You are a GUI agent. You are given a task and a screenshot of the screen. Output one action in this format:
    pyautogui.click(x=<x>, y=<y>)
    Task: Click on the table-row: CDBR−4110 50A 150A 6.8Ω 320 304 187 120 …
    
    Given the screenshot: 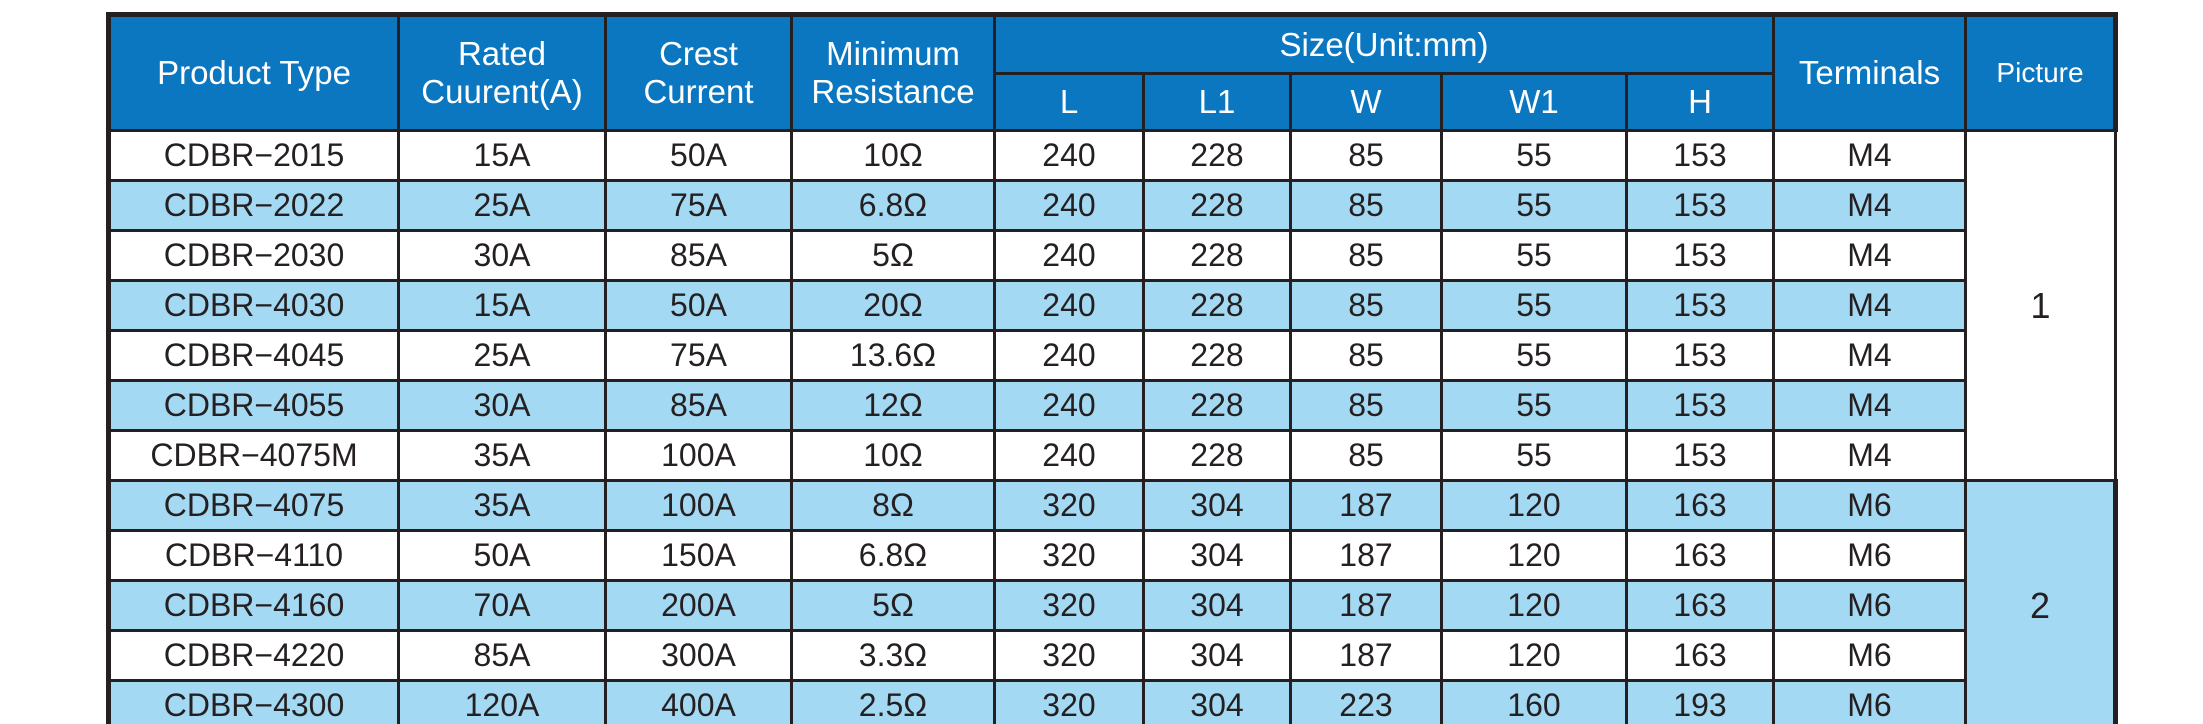 What is the action you would take?
    pyautogui.click(x=1111, y=555)
    